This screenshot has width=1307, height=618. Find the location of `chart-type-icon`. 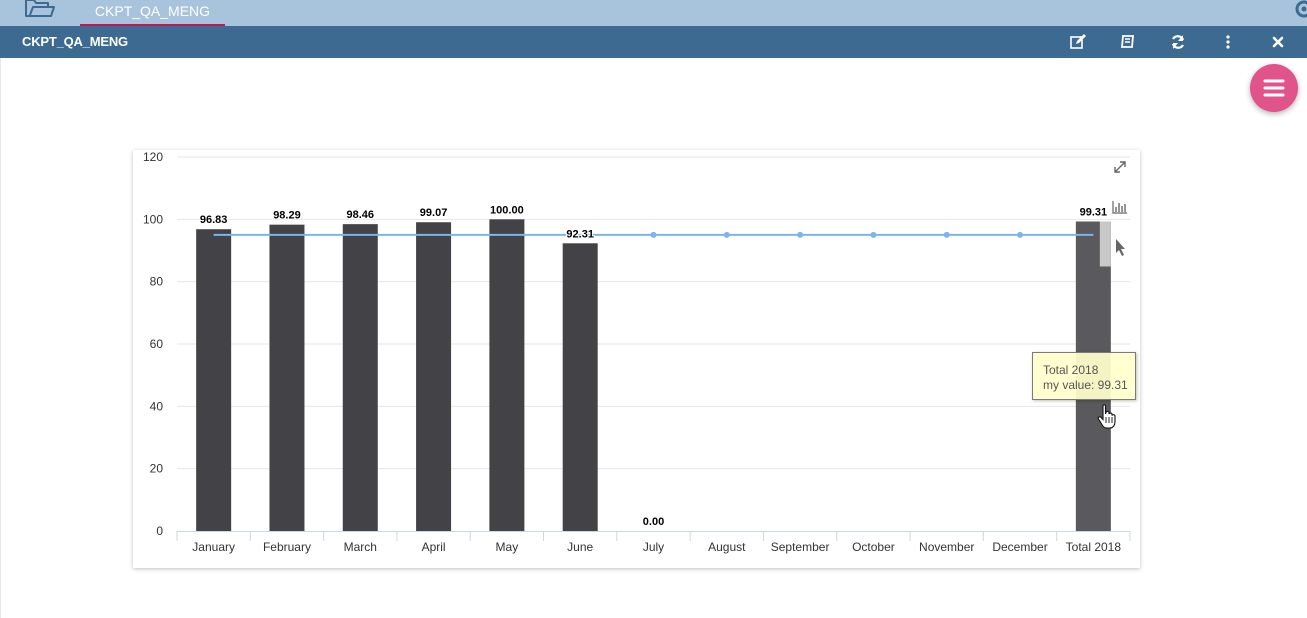

chart-type-icon is located at coordinates (1119, 207).